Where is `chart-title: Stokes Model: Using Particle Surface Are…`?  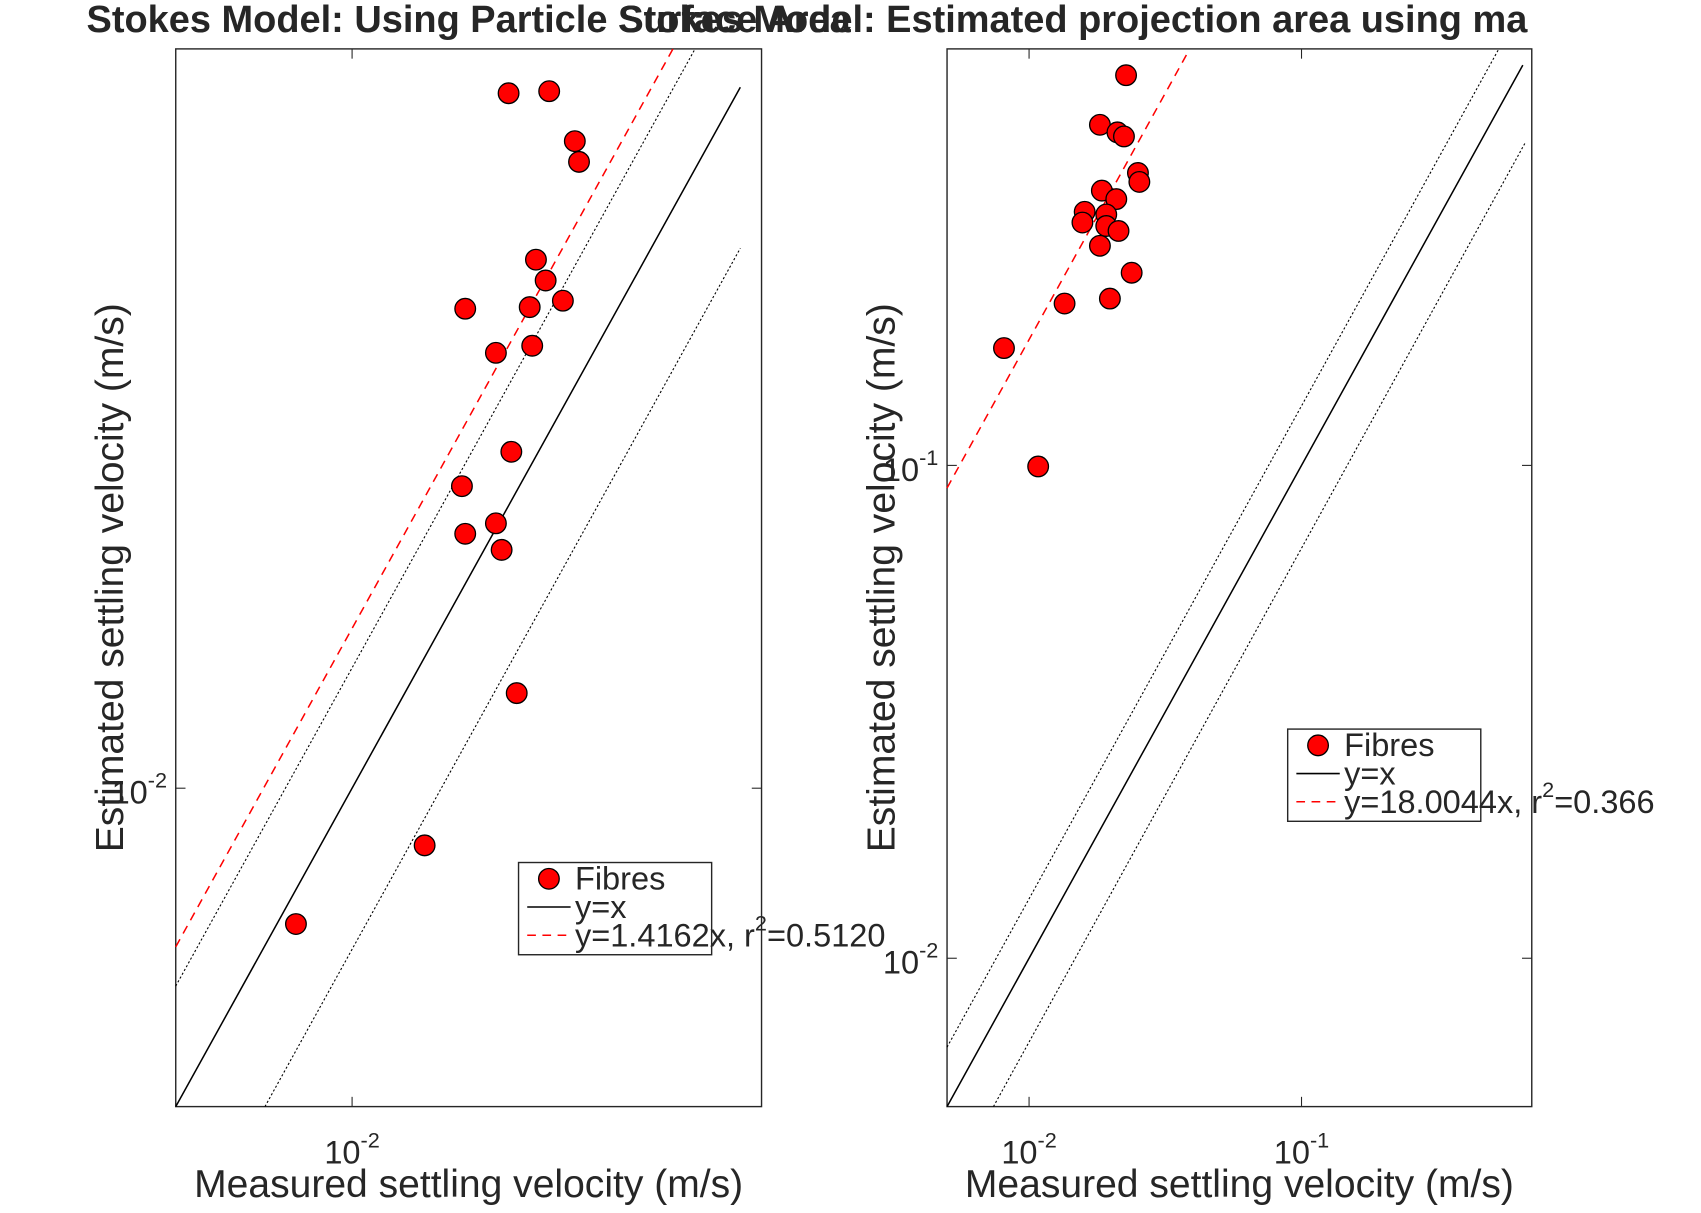 chart-title: Stokes Model: Using Particle Surface Are… is located at coordinates (469, 20).